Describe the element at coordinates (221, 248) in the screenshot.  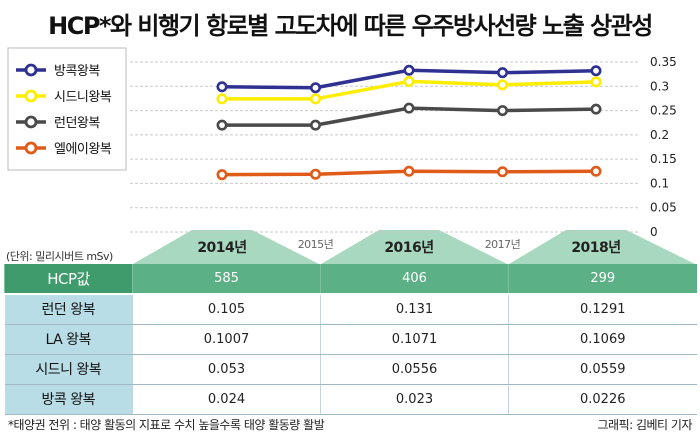
I see `x-axis-label: 2014년` at that location.